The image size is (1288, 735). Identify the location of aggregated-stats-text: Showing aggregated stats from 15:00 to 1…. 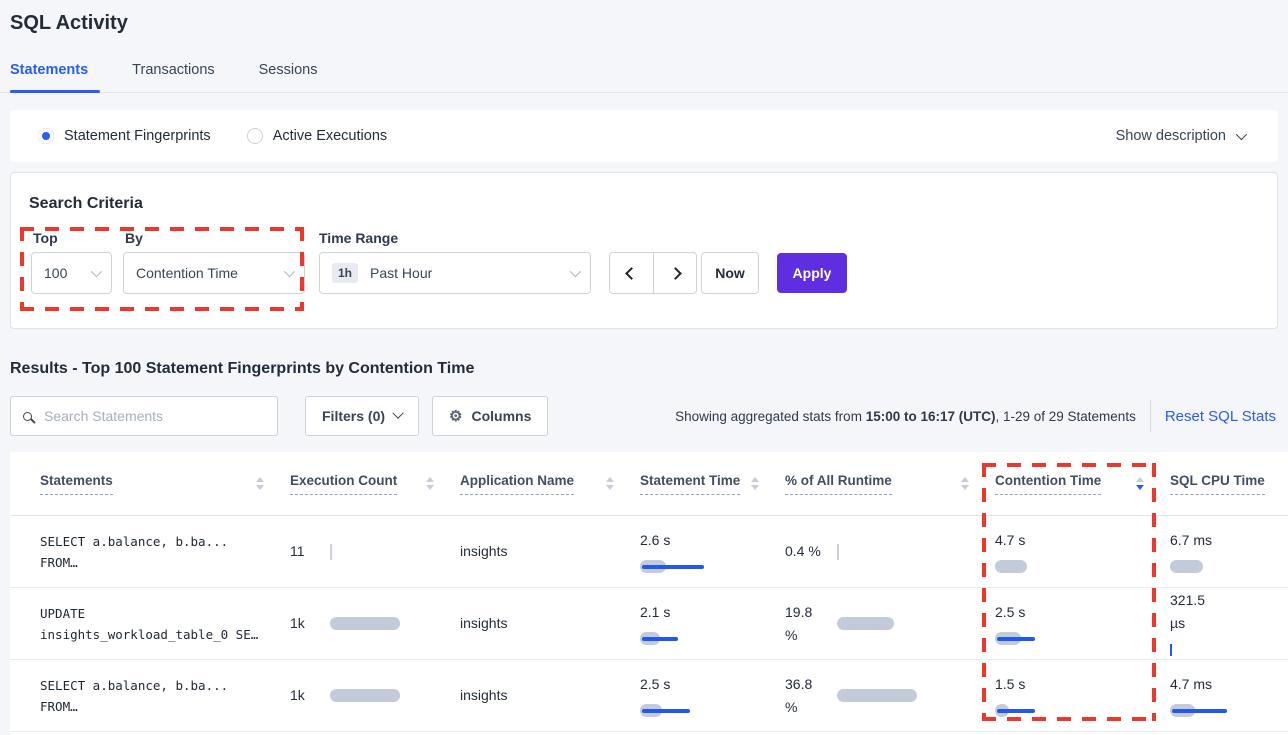
(905, 416).